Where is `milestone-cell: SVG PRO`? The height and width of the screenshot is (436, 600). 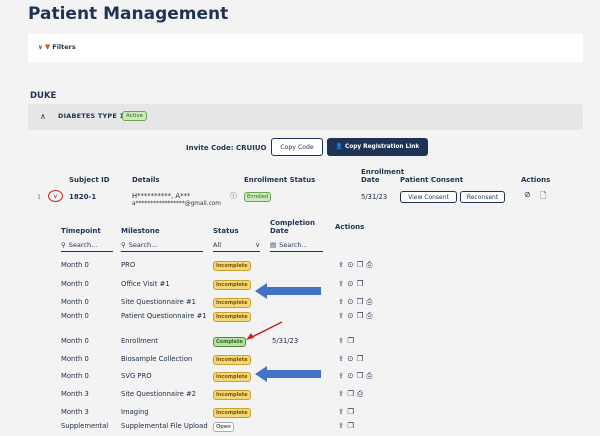 milestone-cell: SVG PRO is located at coordinates (136, 376).